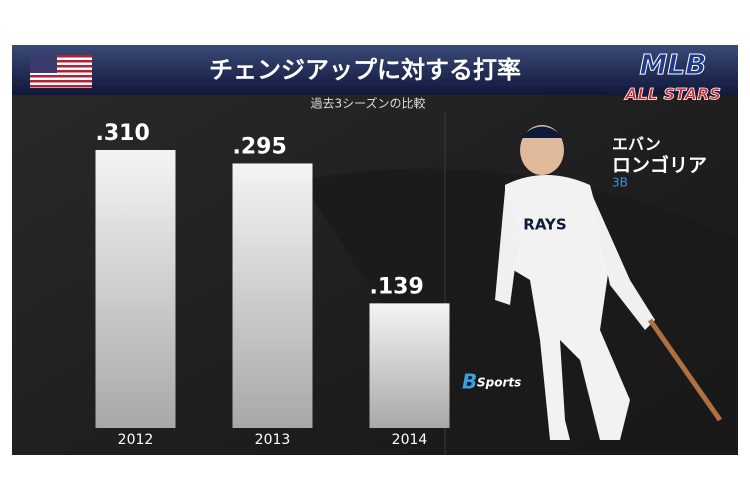 Image resolution: width=750 pixels, height=500 pixels. What do you see at coordinates (273, 440) in the screenshot?
I see `x-tick-label: 2013` at bounding box center [273, 440].